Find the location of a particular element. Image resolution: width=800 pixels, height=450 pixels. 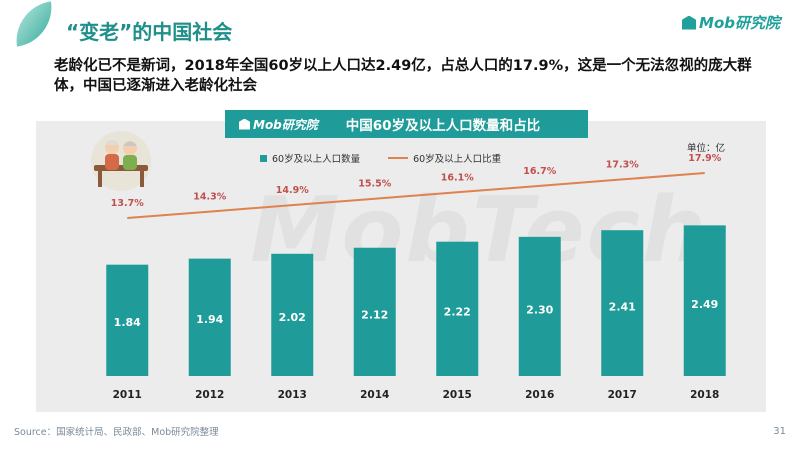

line-value-label: 14.9% is located at coordinates (292, 190).